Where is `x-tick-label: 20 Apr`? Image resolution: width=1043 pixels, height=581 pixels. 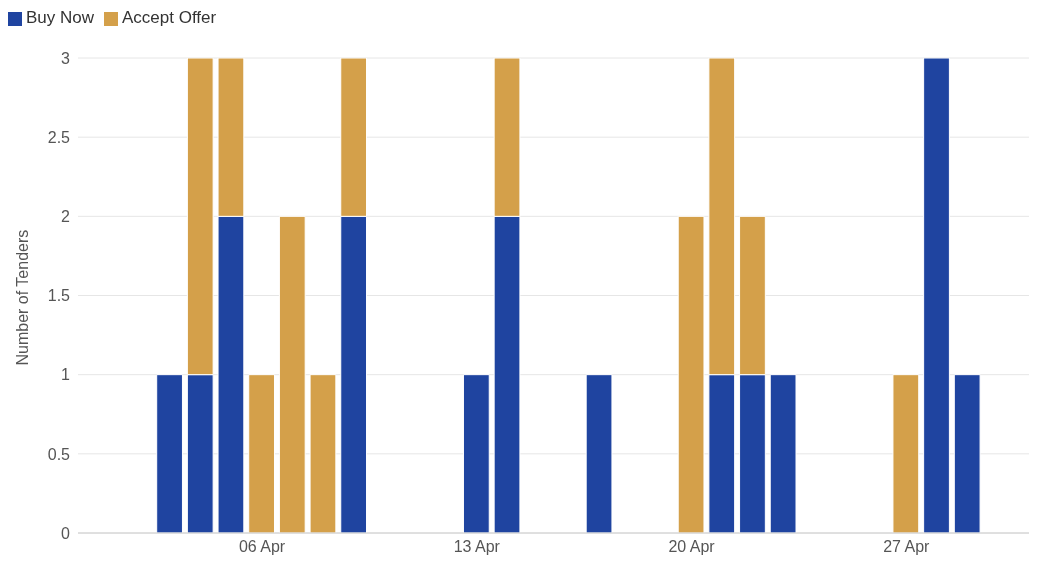
x-tick-label: 20 Apr is located at coordinates (692, 547).